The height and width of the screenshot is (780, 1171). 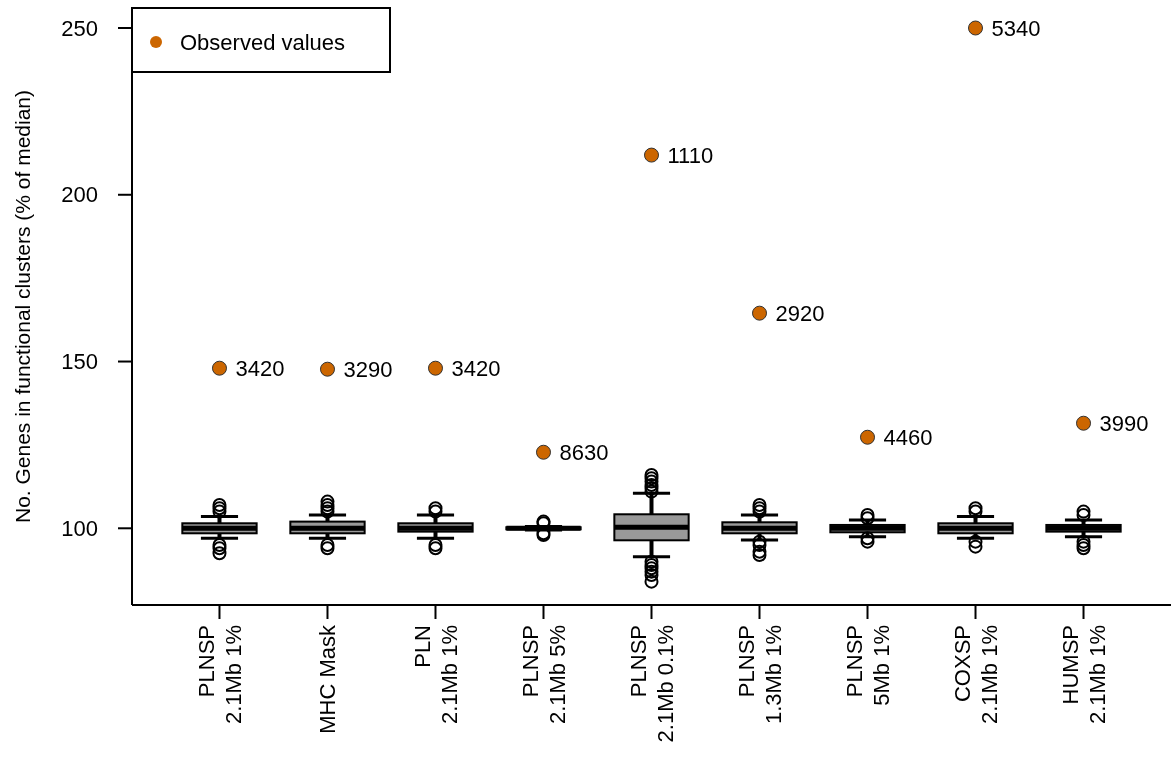 I want to click on annotation: 1110, so click(x=690, y=155).